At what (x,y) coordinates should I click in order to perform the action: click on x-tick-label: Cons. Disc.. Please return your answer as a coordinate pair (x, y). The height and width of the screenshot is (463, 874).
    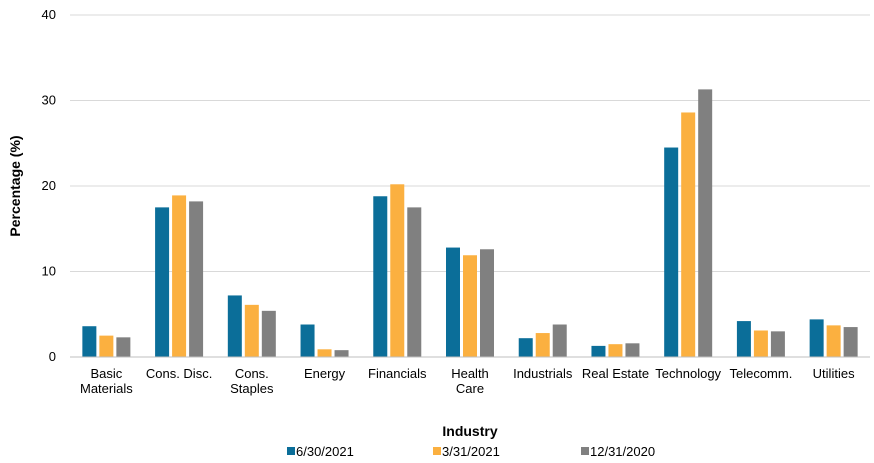
    Looking at the image, I should click on (179, 373).